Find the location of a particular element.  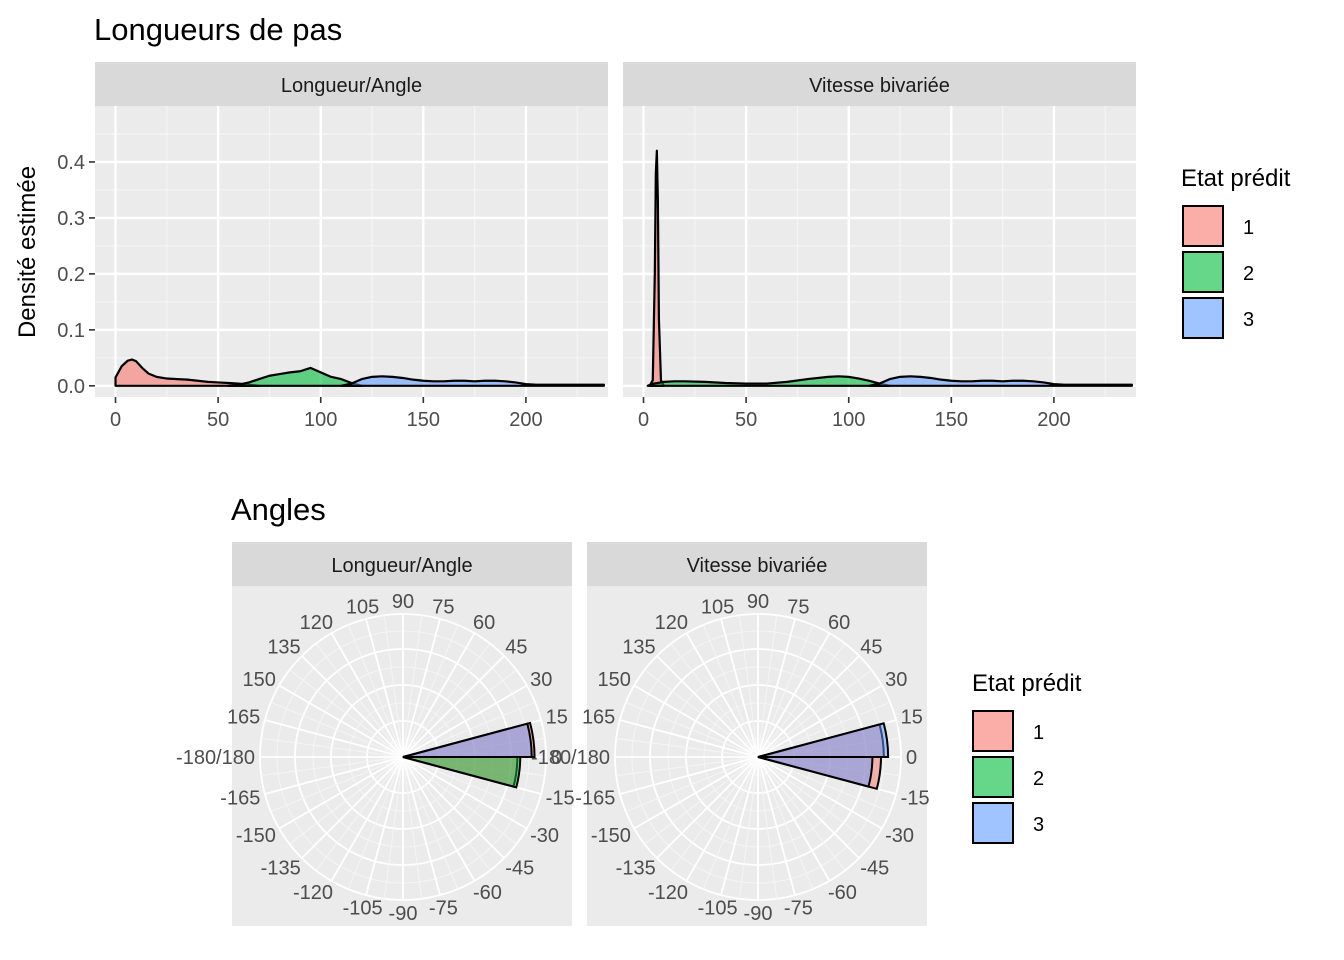

facet-strip-label: Longueur/Angle is located at coordinates (351, 86).